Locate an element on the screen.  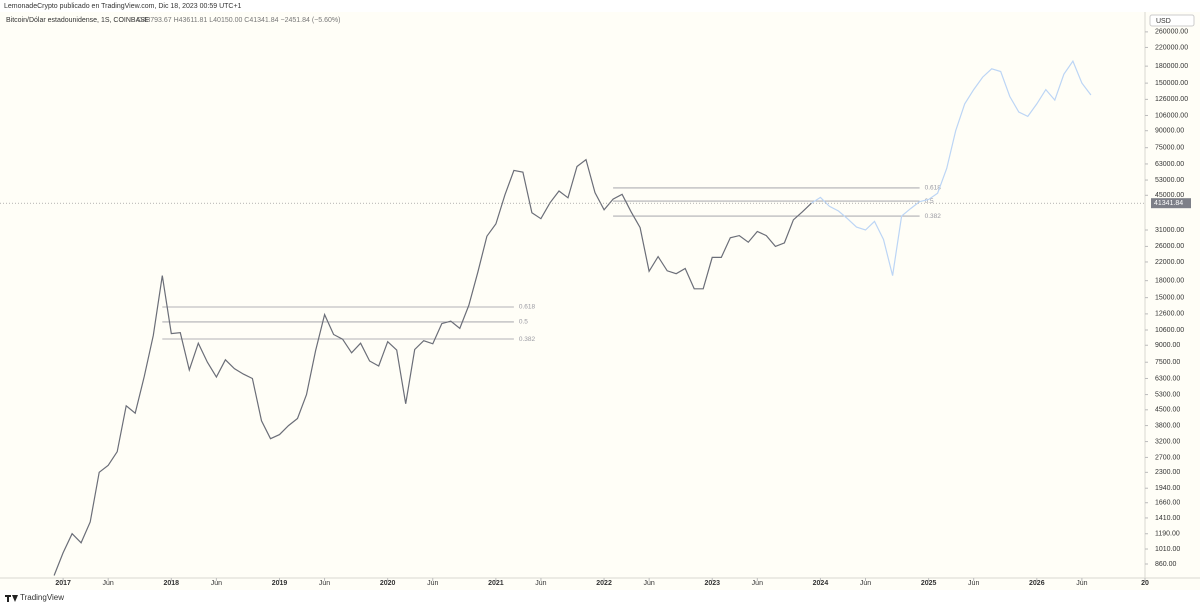
y-tick-label: 180000.00 is located at coordinates (1171, 66).